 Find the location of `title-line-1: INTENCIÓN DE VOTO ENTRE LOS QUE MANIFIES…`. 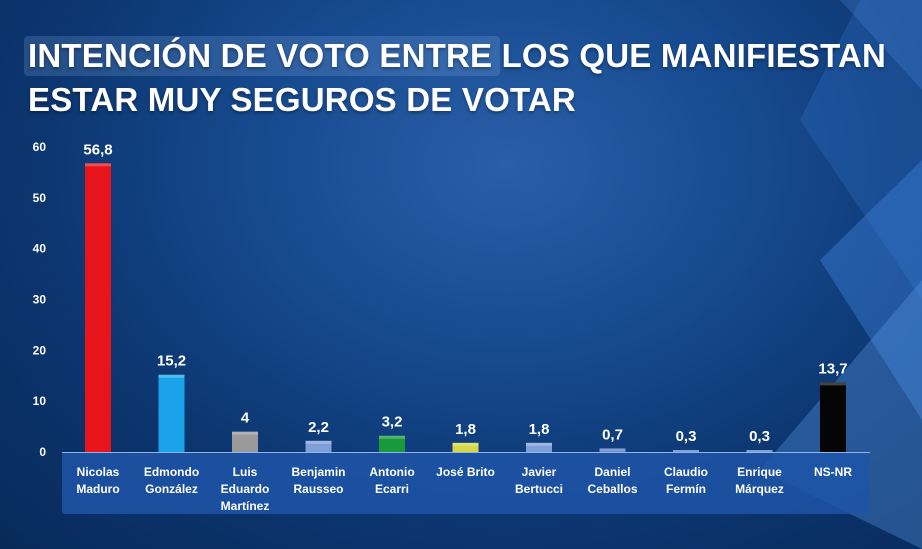

title-line-1: INTENCIÓN DE VOTO ENTRE LOS QUE MANIFIES… is located at coordinates (457, 55).